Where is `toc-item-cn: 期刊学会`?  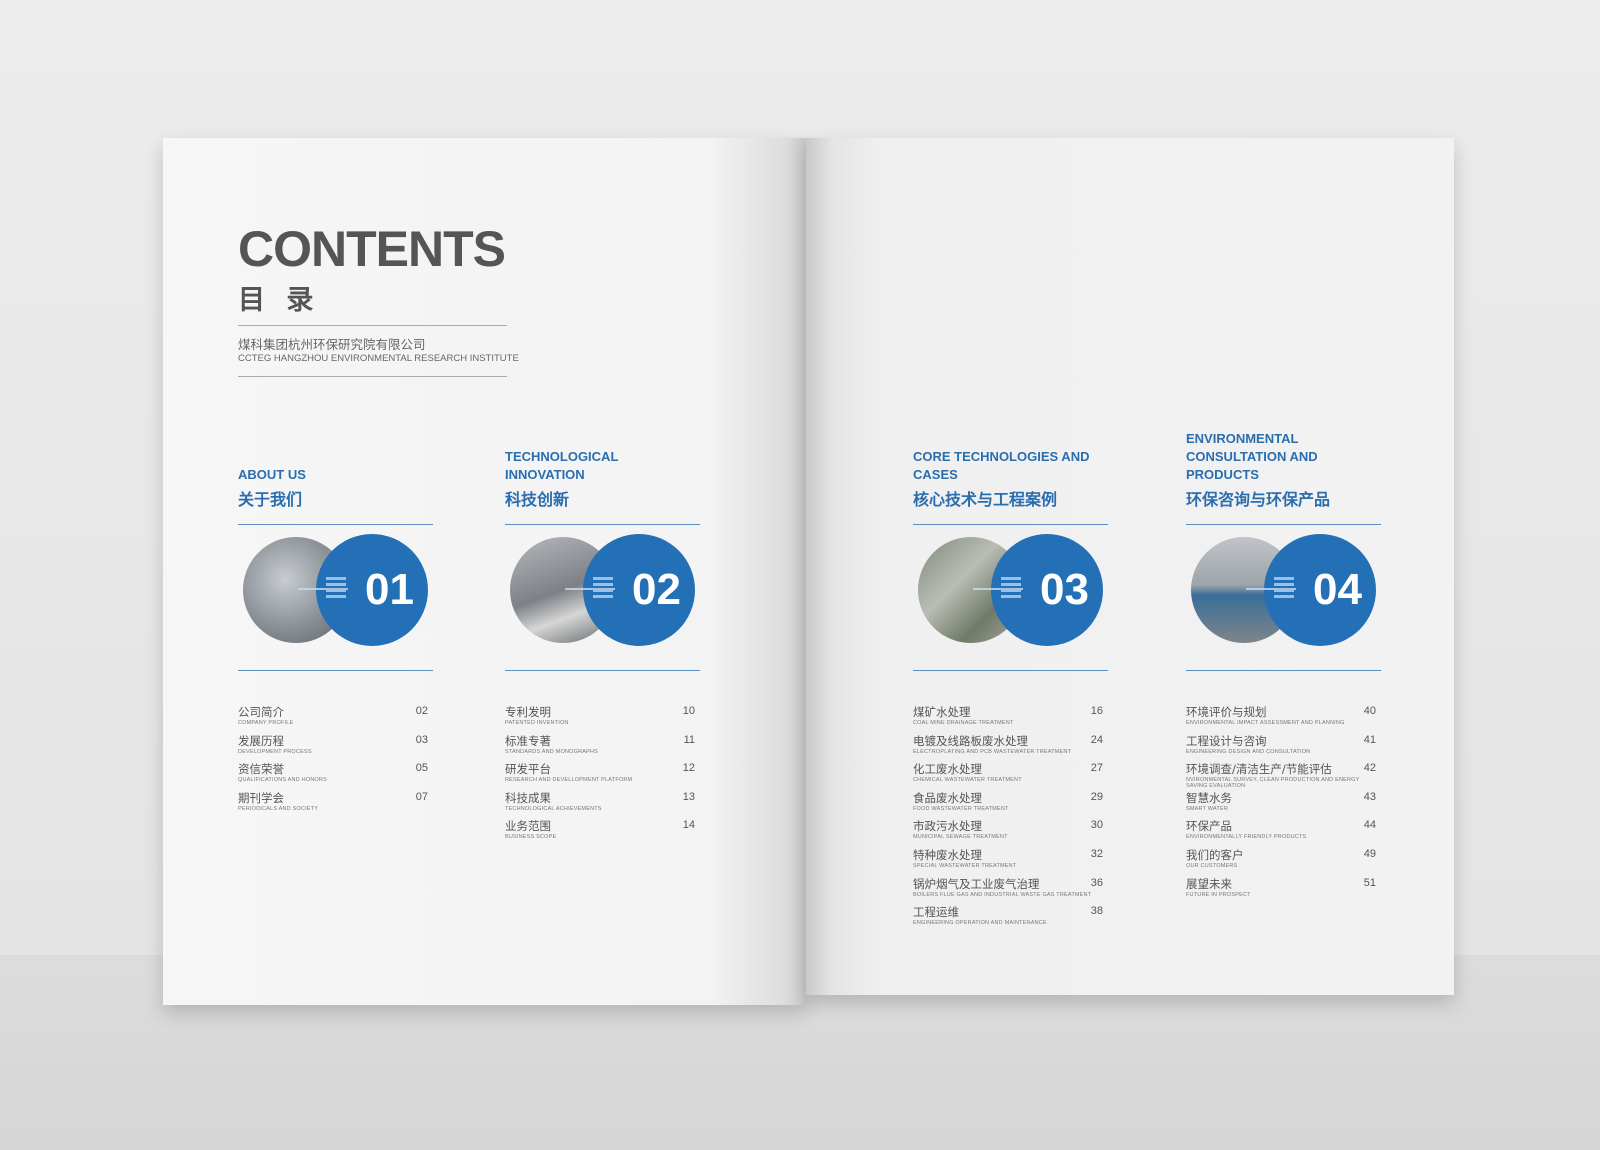 toc-item-cn: 期刊学会 is located at coordinates (261, 797).